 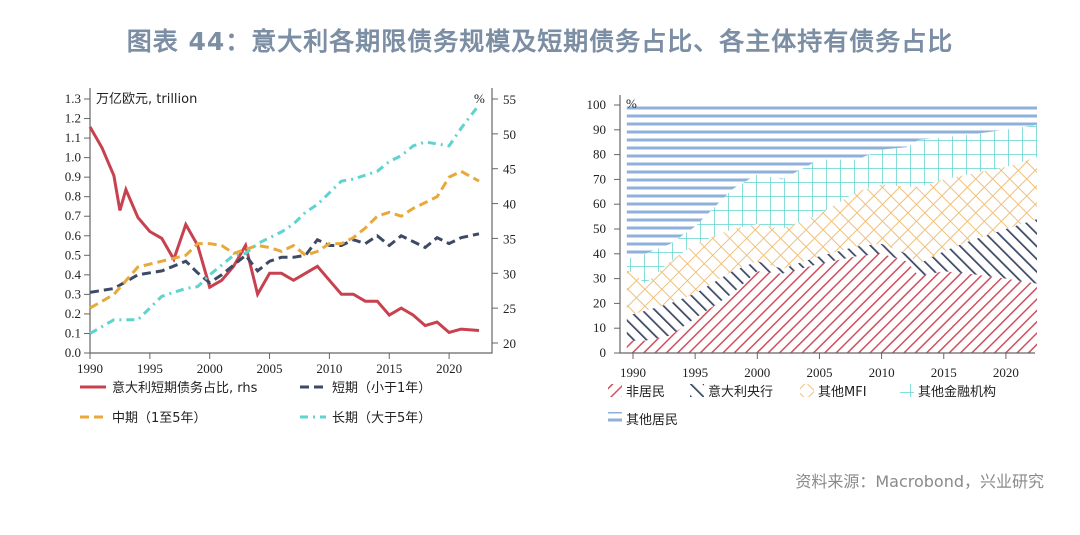 I want to click on y-tick-label-left: 0.0, so click(x=73, y=352).